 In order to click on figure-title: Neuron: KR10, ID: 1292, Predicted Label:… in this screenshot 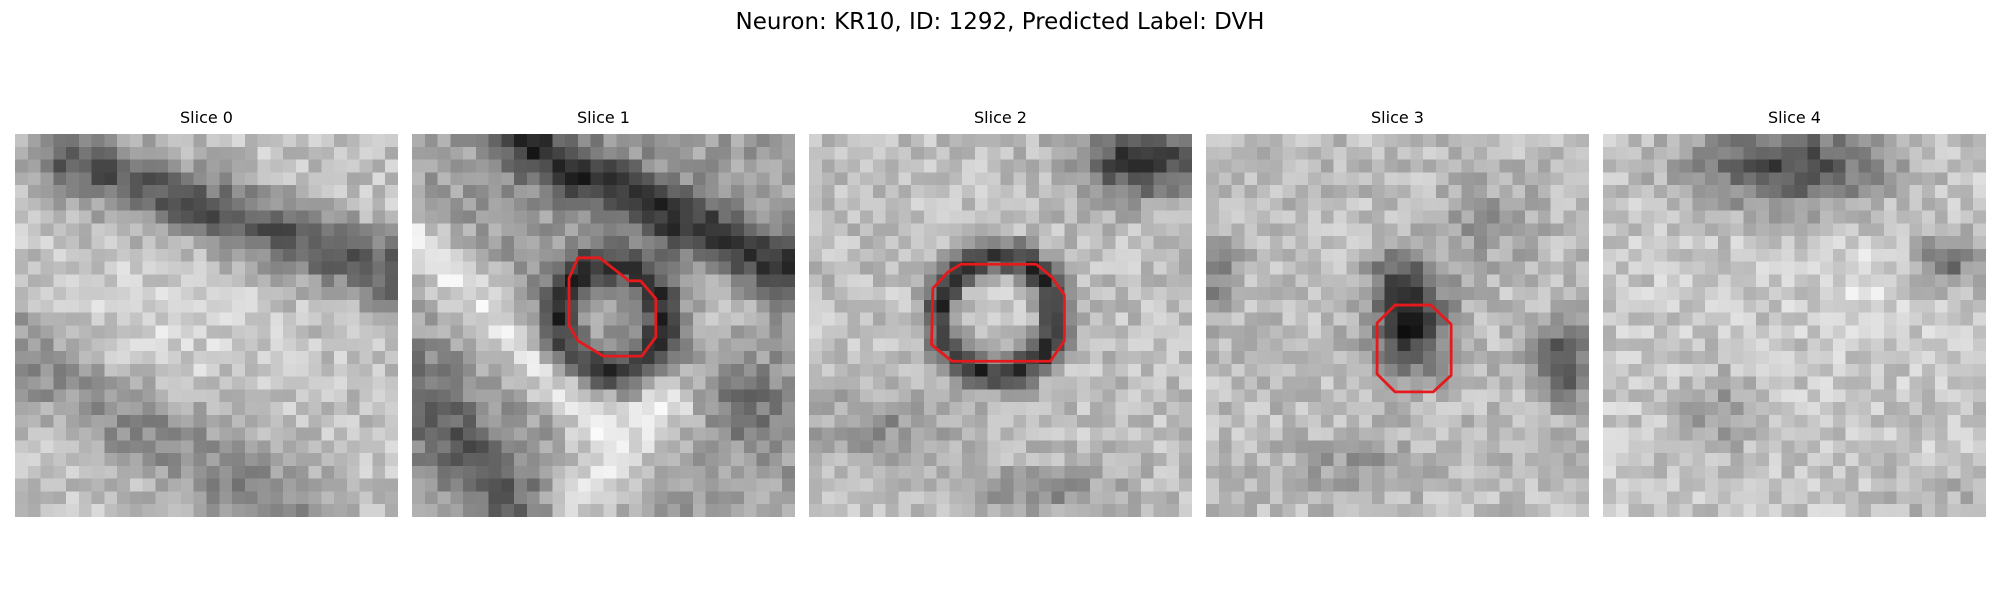, I will do `click(1000, 22)`.